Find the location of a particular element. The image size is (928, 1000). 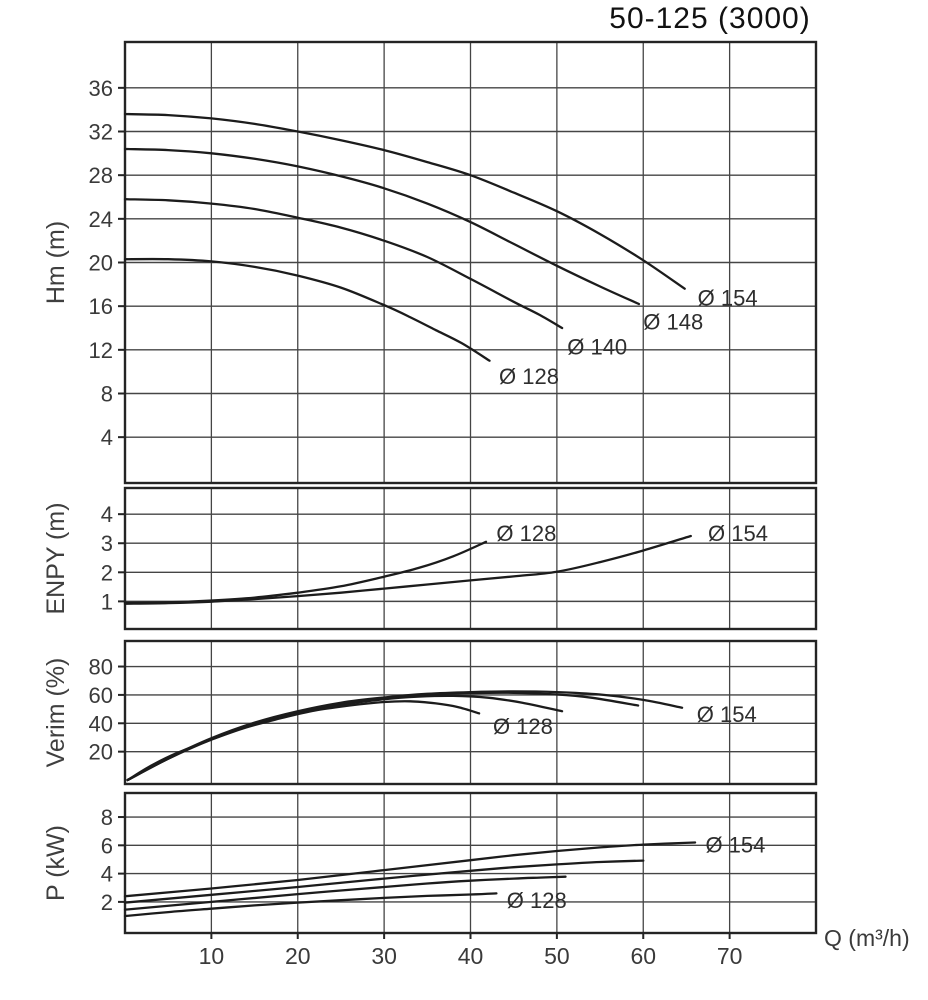

y-axis-label-head: Hm (m) is located at coordinates (56, 262).